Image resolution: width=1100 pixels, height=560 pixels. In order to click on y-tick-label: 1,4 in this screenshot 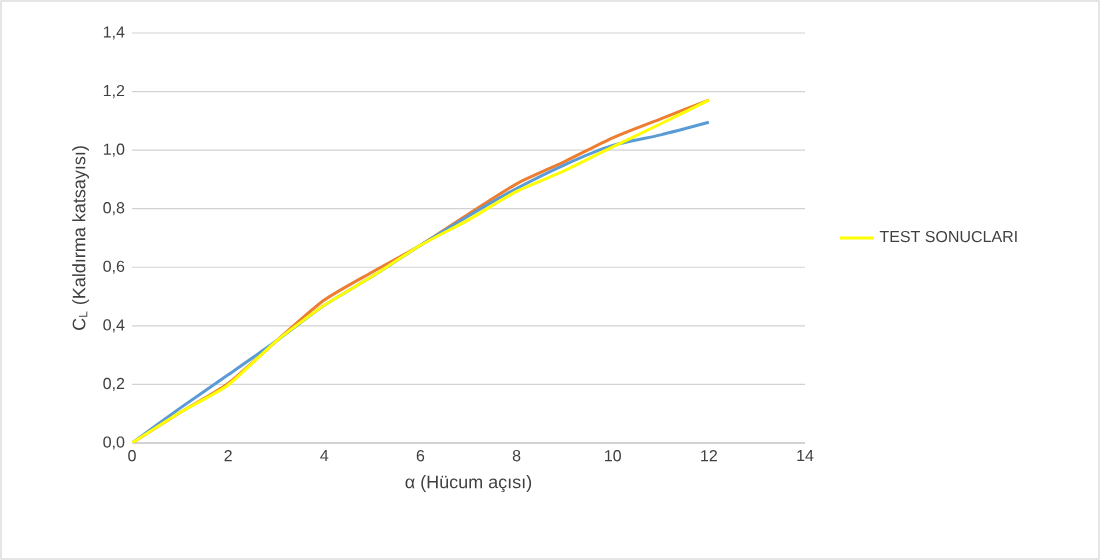, I will do `click(114, 33)`.